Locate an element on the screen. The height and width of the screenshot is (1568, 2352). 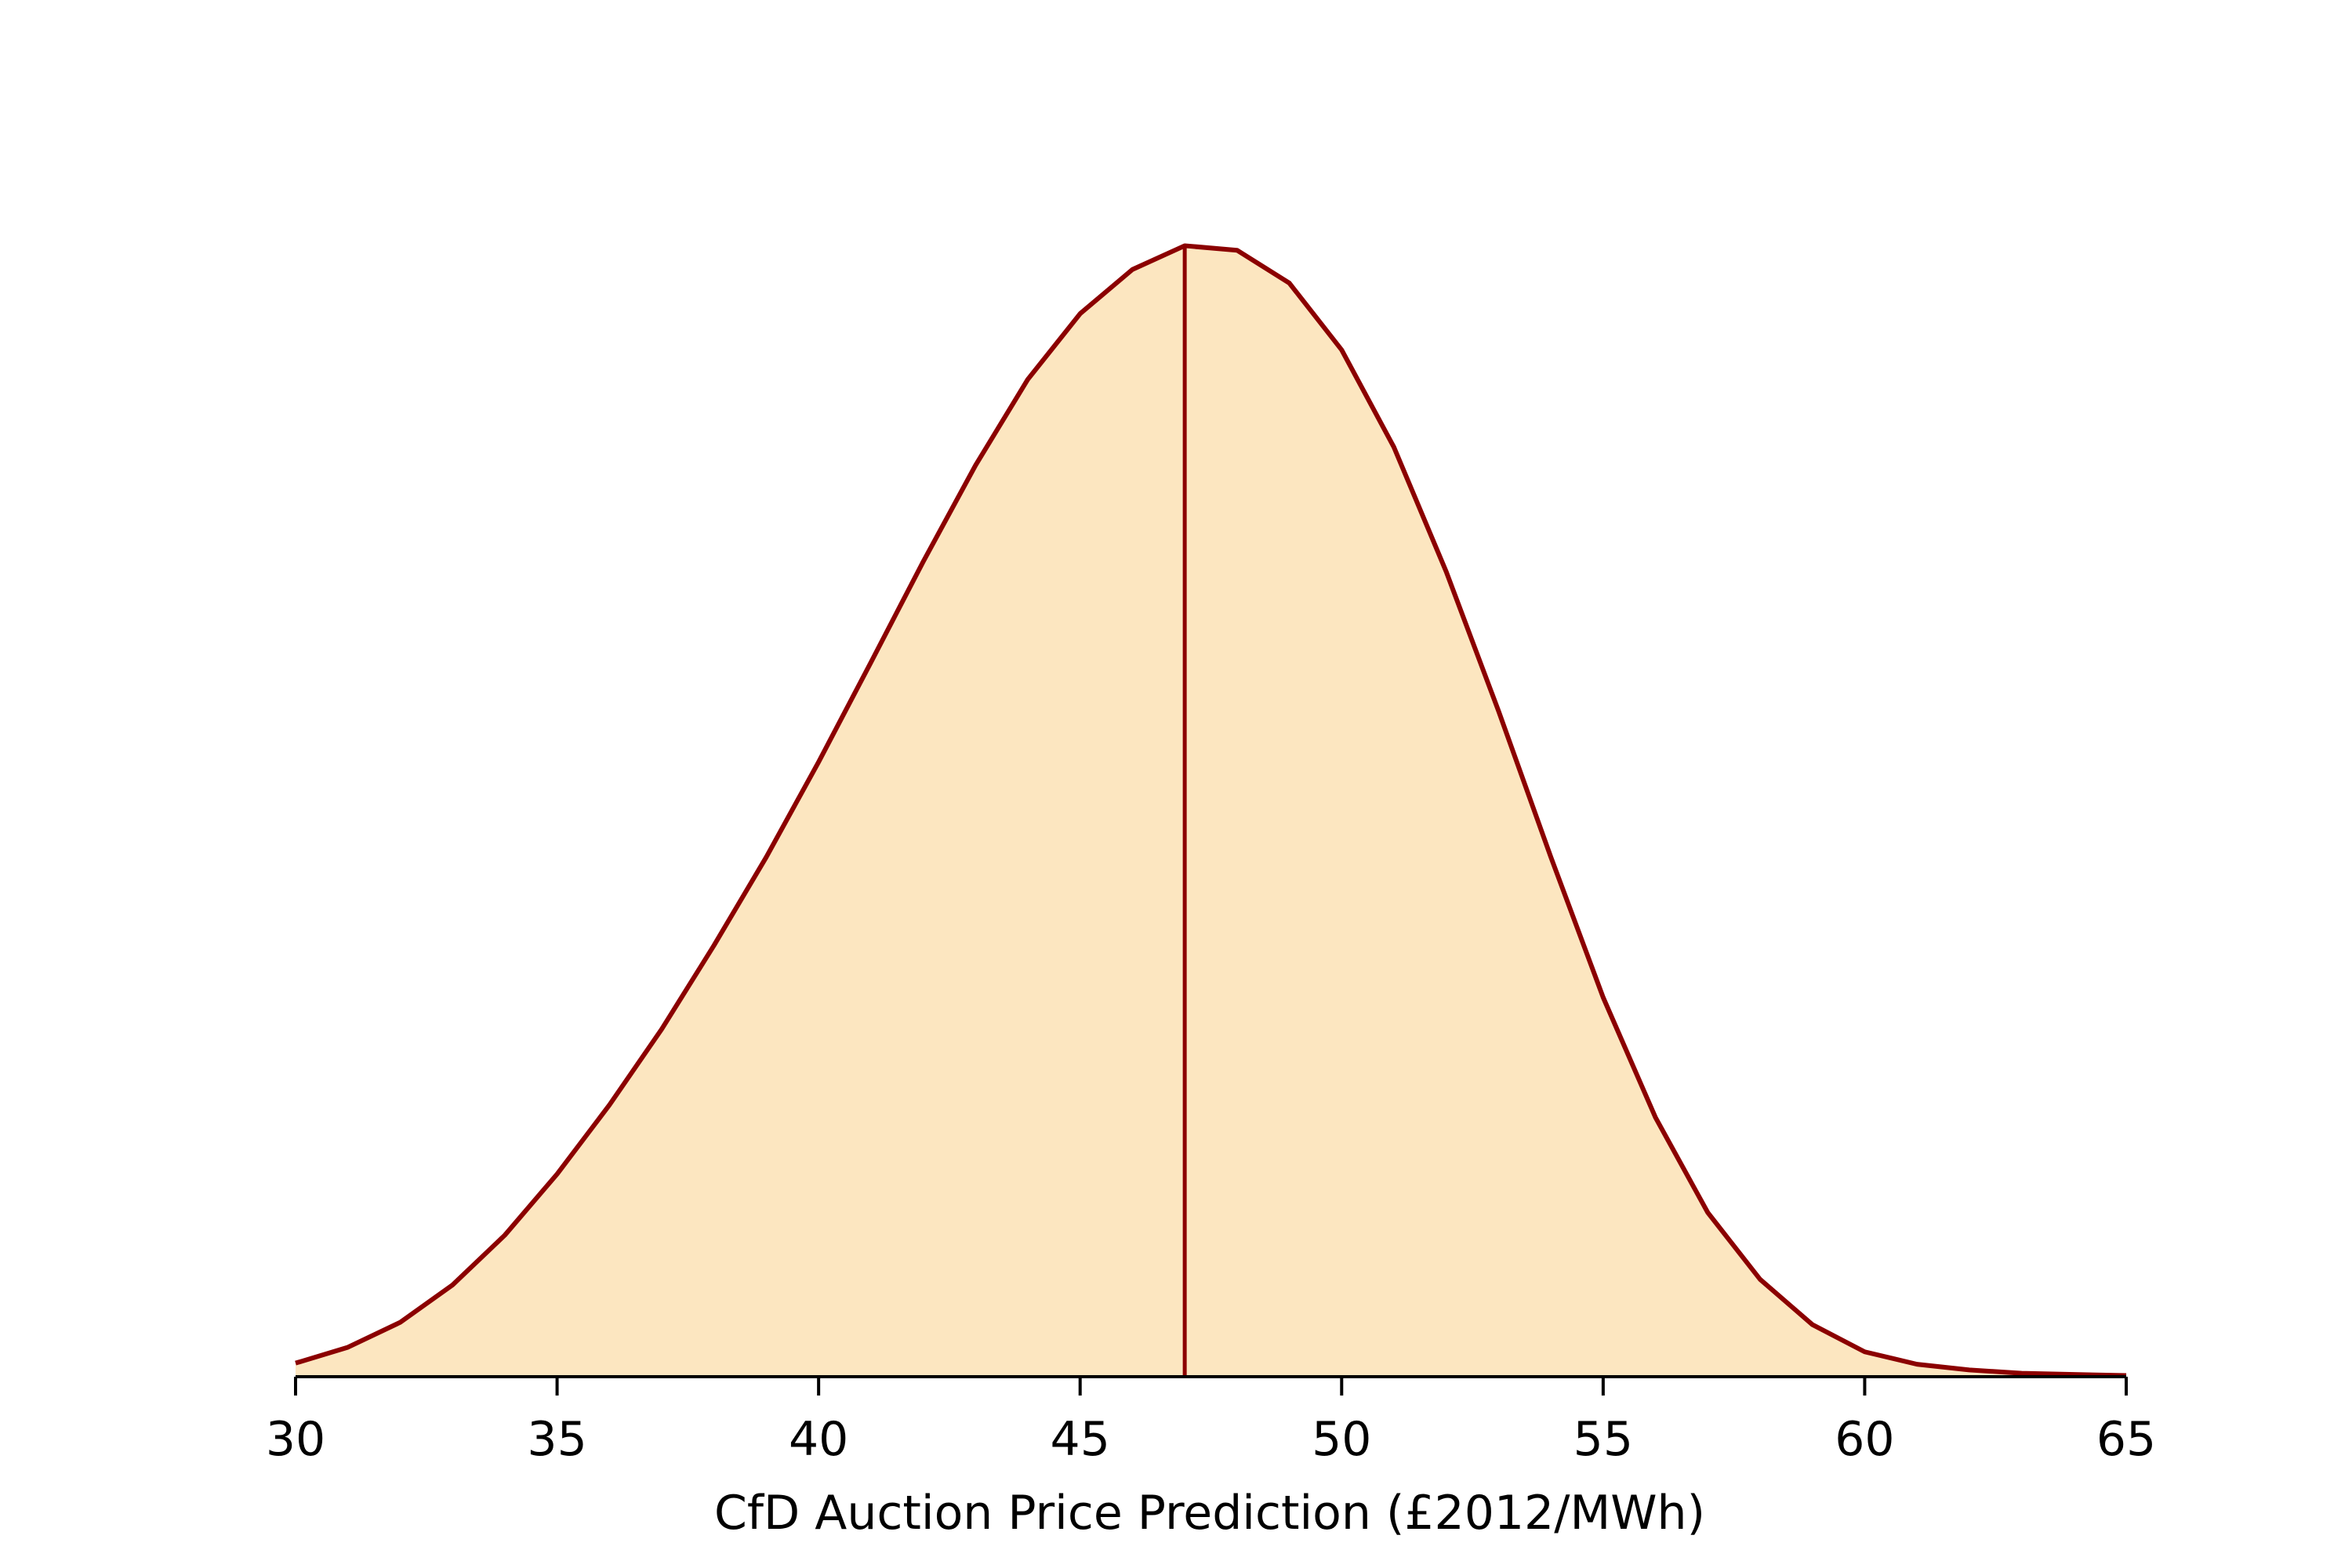
x-tick-label-50: 50 is located at coordinates (1341, 1439).